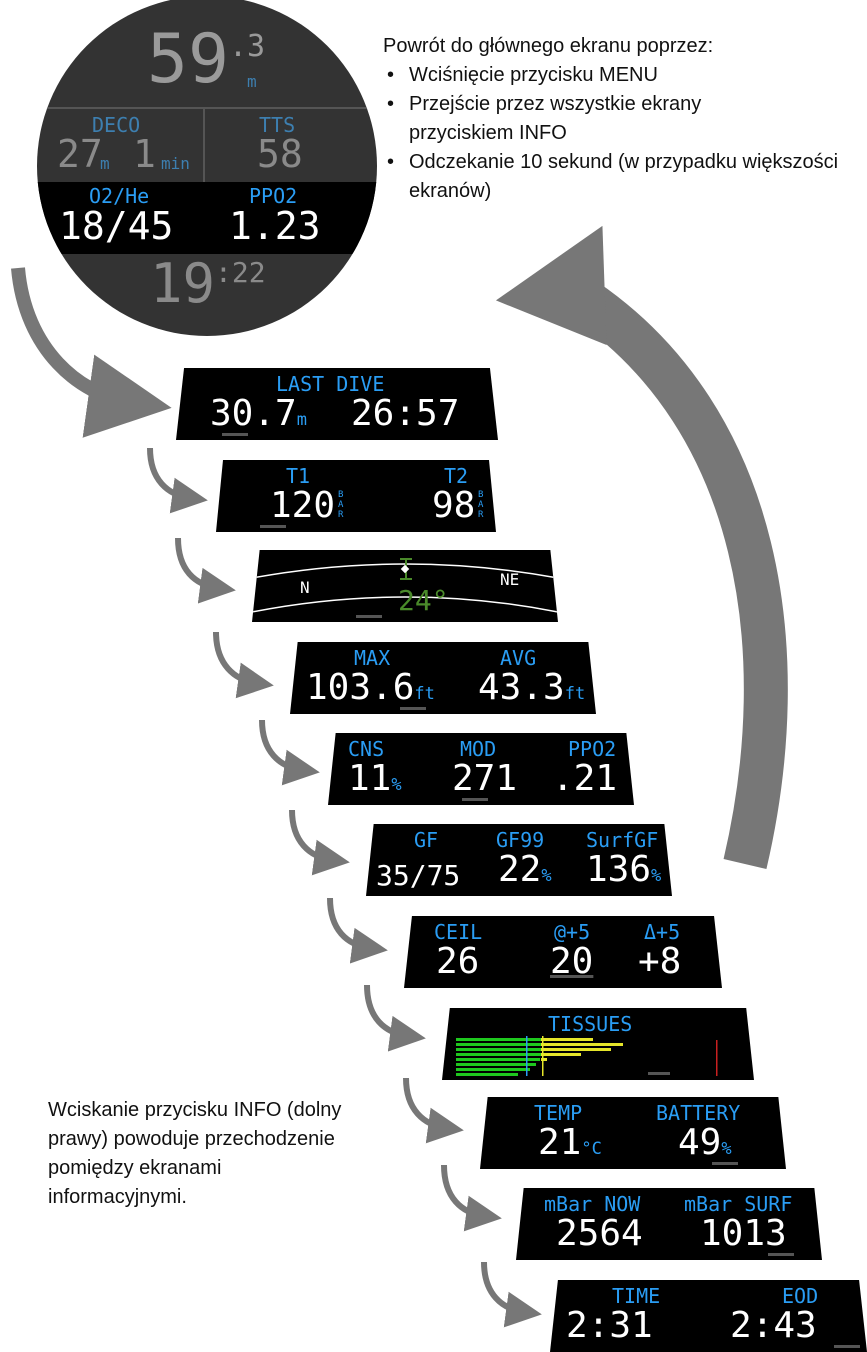  I want to click on mbar-now-value: 2564, so click(599, 1233).